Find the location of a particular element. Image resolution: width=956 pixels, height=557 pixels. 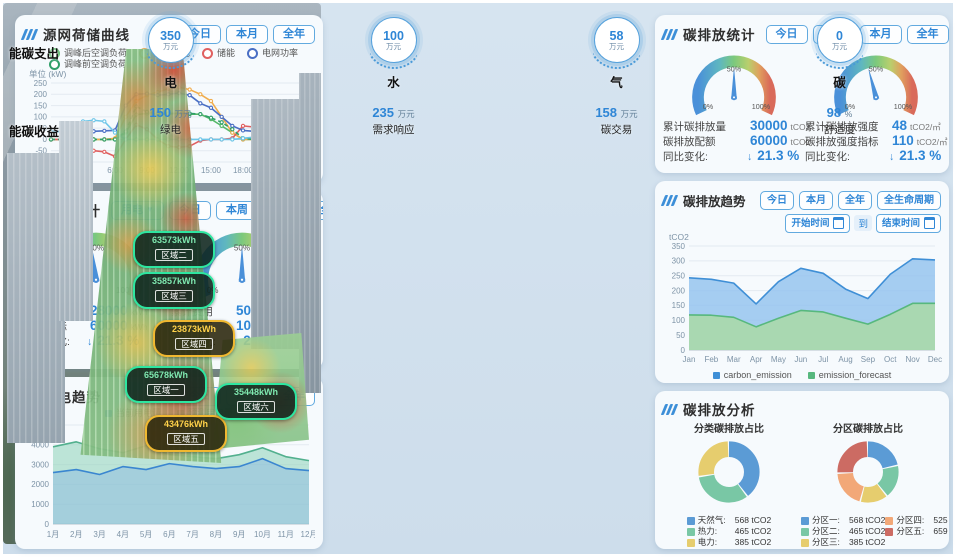

legend-item: 储能 is located at coordinates (218, 53).